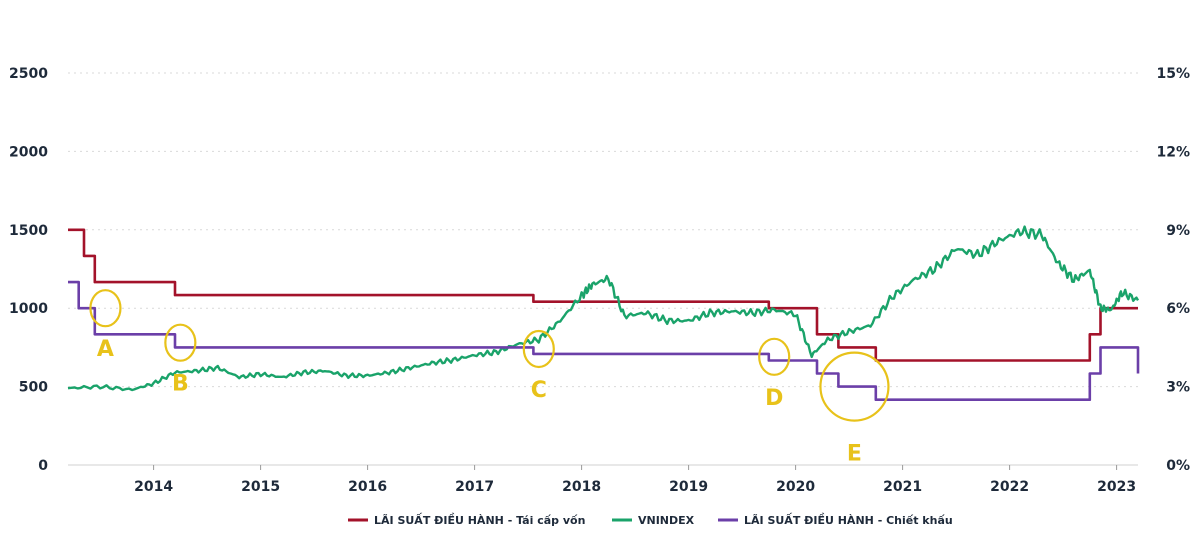 The width and height of the screenshot is (1200, 549). I want to click on y-right-axis: 0% 3% 6% 9% 12% 15%, so click(1173, 270).